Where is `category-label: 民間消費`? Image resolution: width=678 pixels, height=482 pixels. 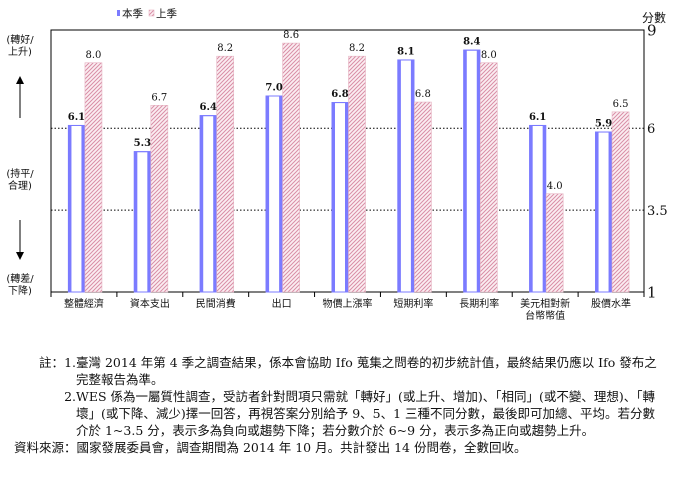
category-label: 民間消費 is located at coordinates (216, 303).